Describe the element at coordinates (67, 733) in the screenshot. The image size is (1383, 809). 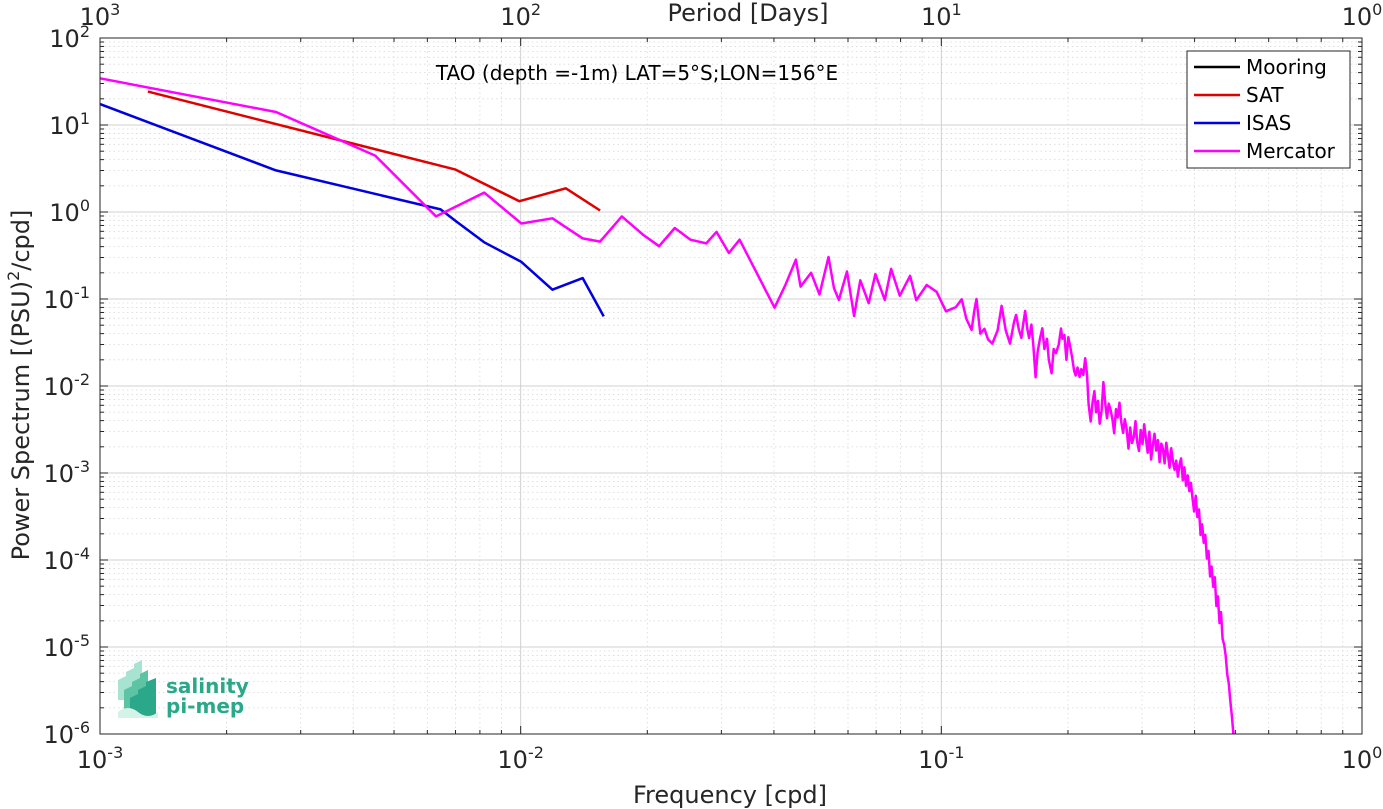
I see `y-tick-label: 10⁻⁶` at that location.